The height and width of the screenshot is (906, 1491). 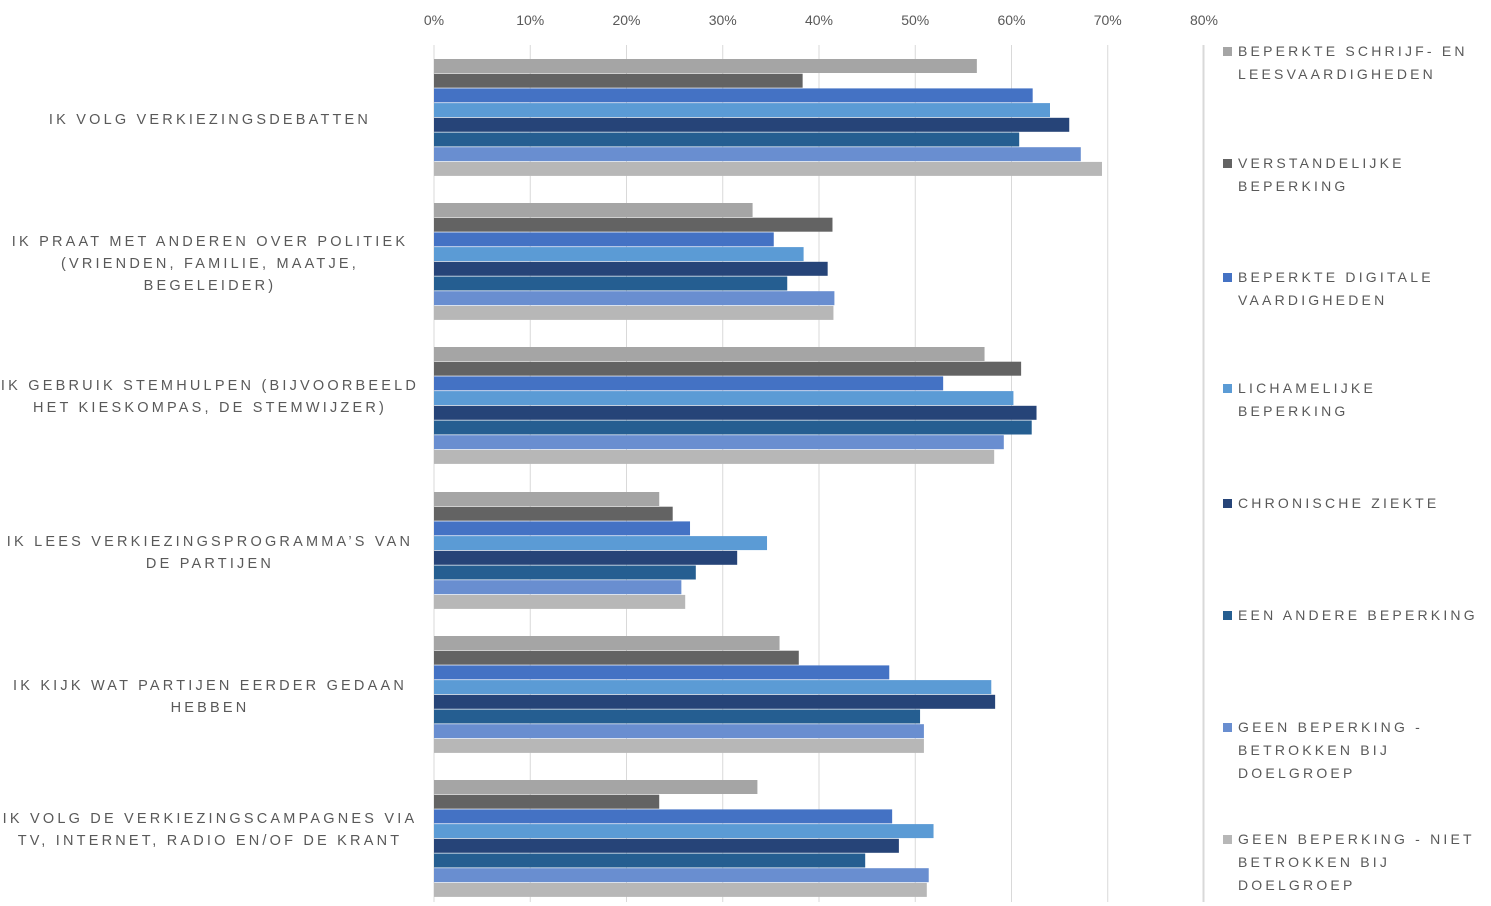 I want to click on legend-item: EEN ANDERE BEPERKING, so click(x=1354, y=615).